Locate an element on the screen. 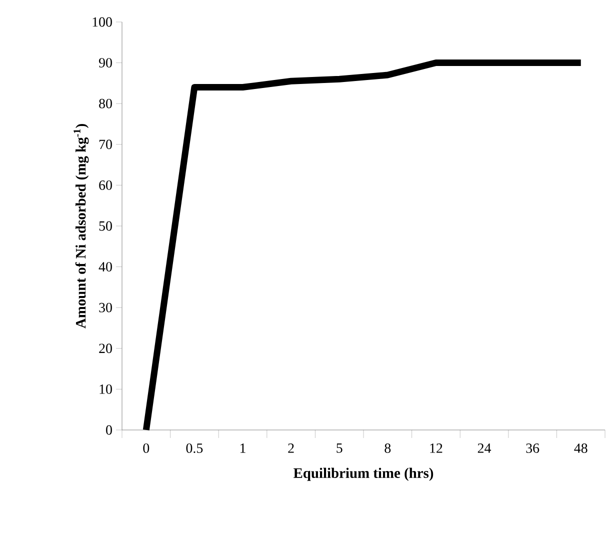 The height and width of the screenshot is (534, 608). x-tick-label: 24 is located at coordinates (485, 448).